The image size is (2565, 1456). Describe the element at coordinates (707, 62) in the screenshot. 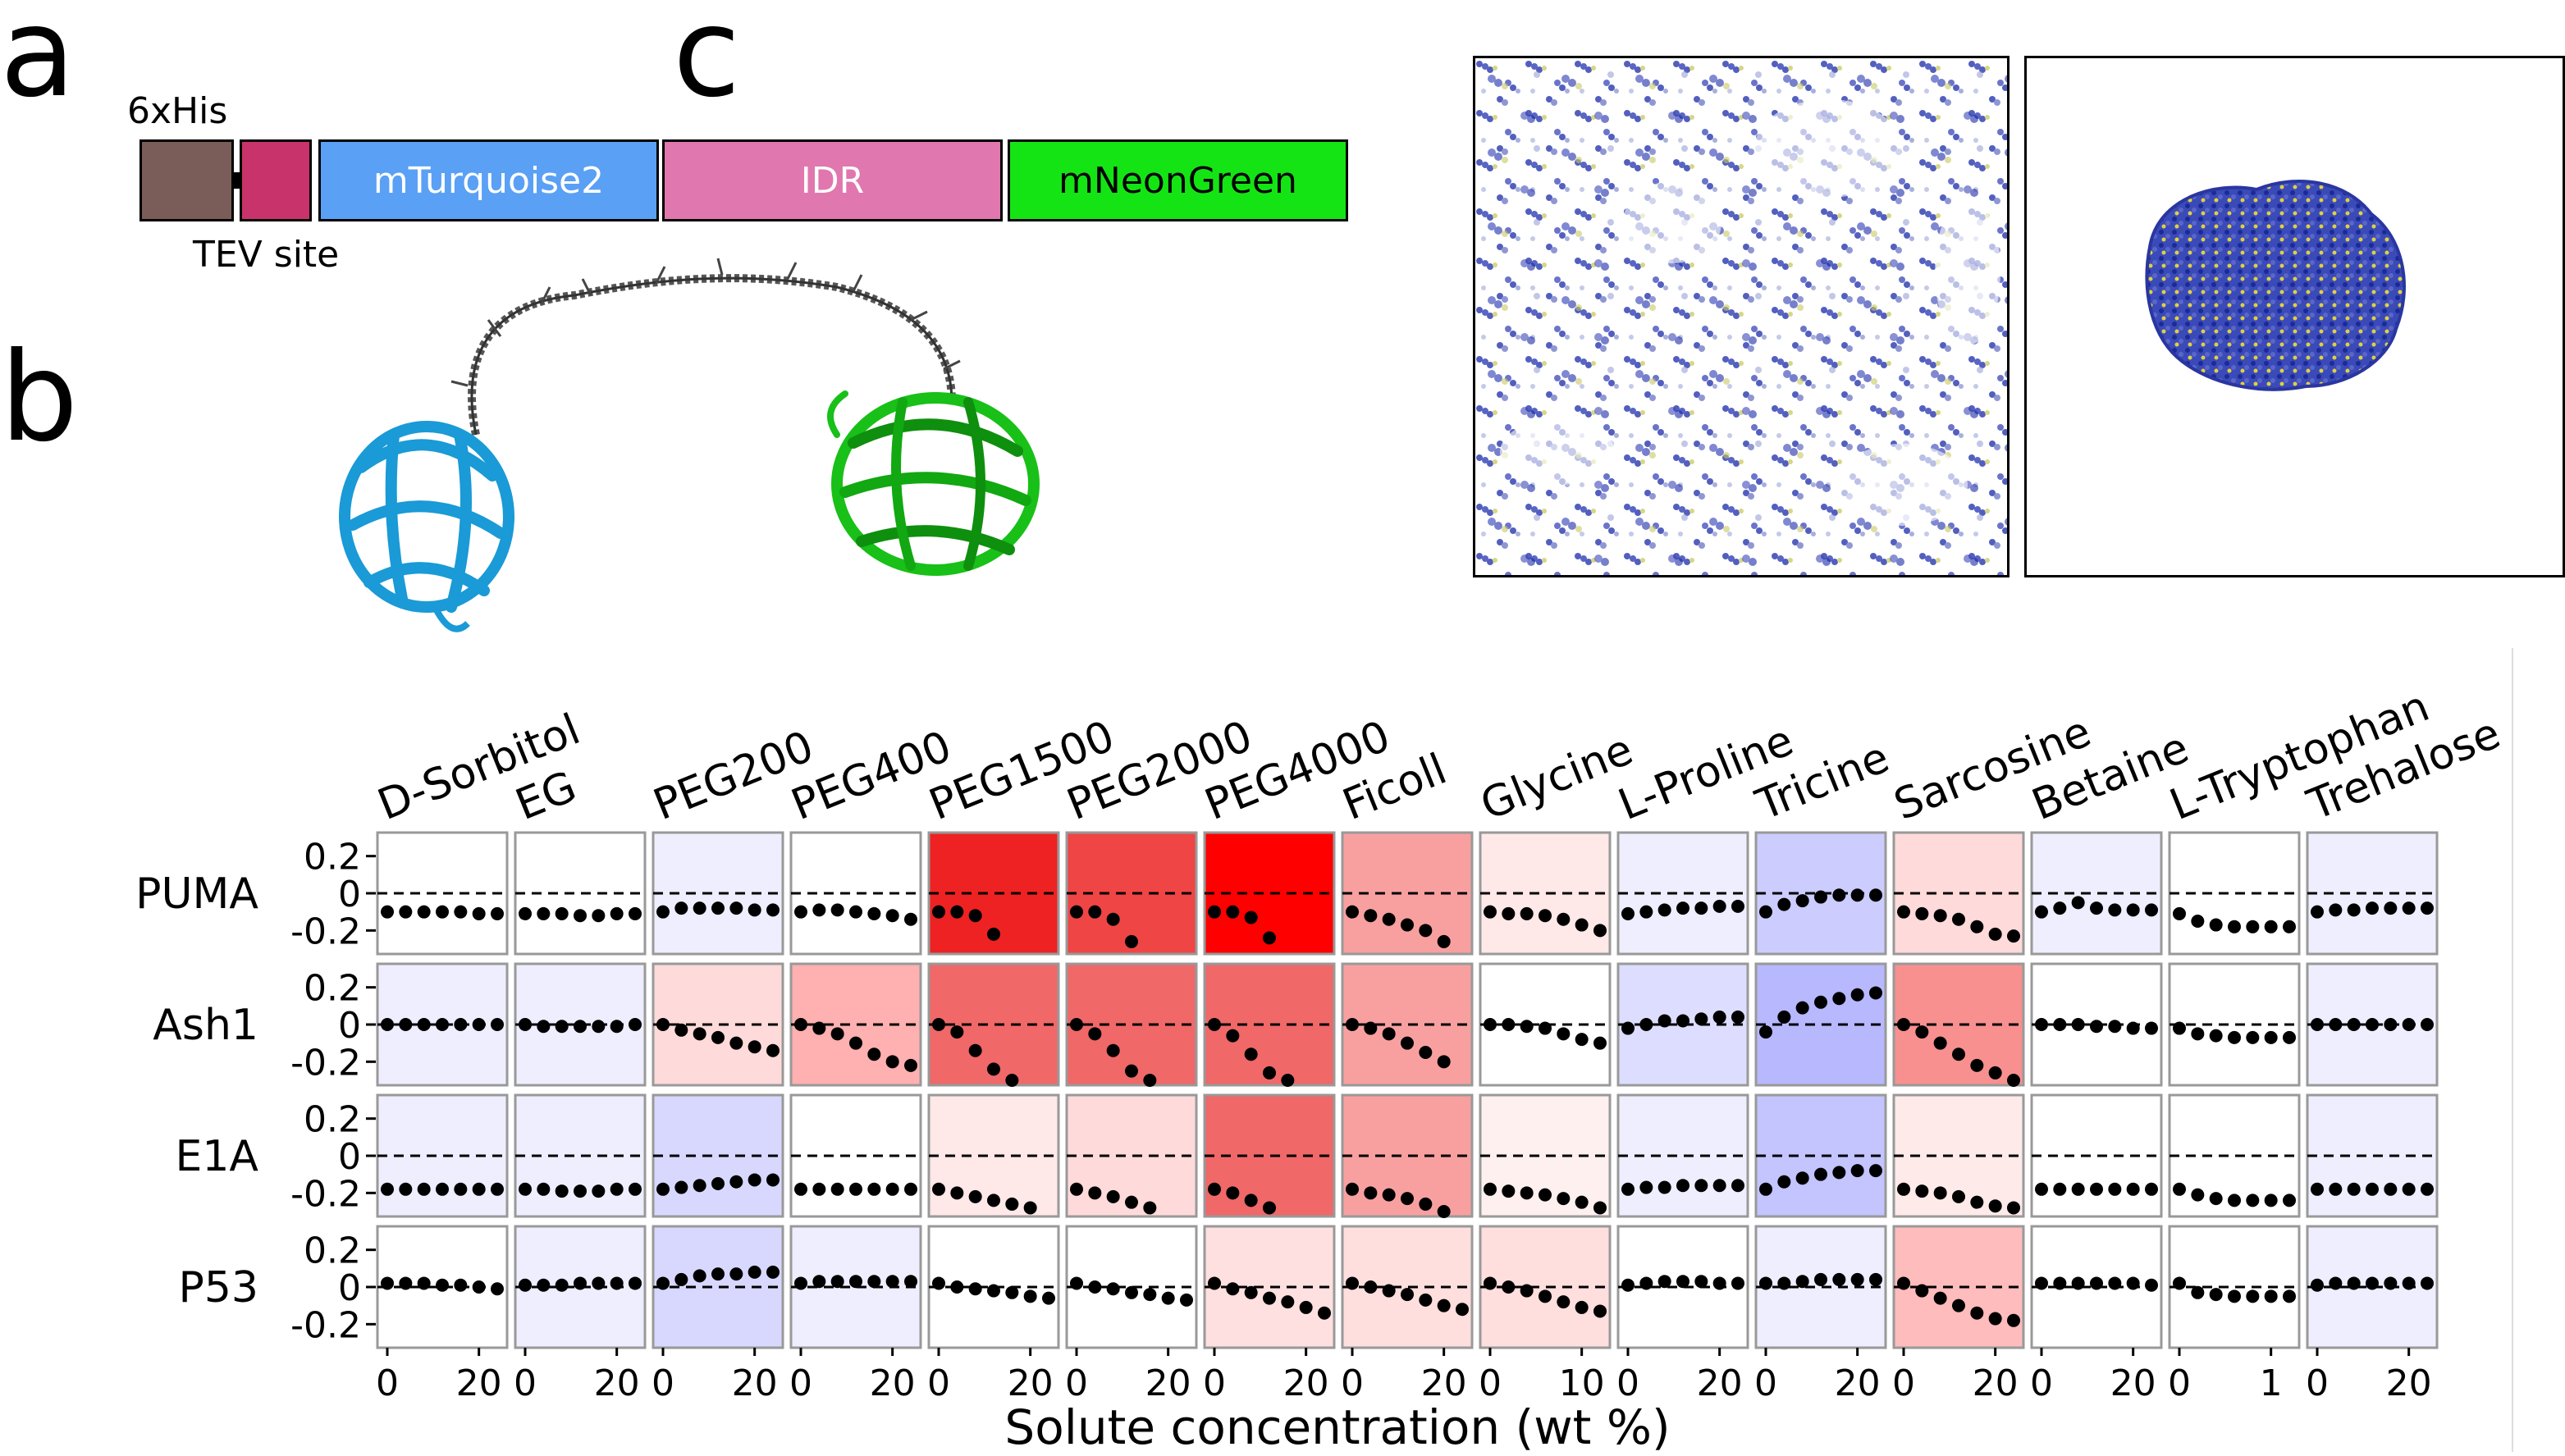

I see `panel-letter-c: c` at that location.